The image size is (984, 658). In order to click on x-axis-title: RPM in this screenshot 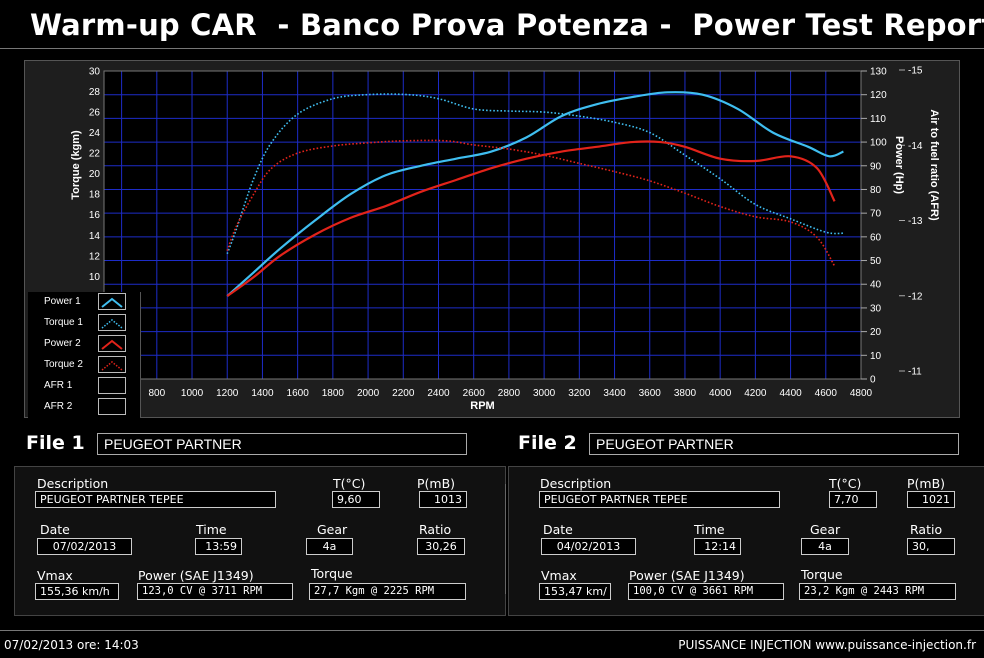, I will do `click(482, 406)`.